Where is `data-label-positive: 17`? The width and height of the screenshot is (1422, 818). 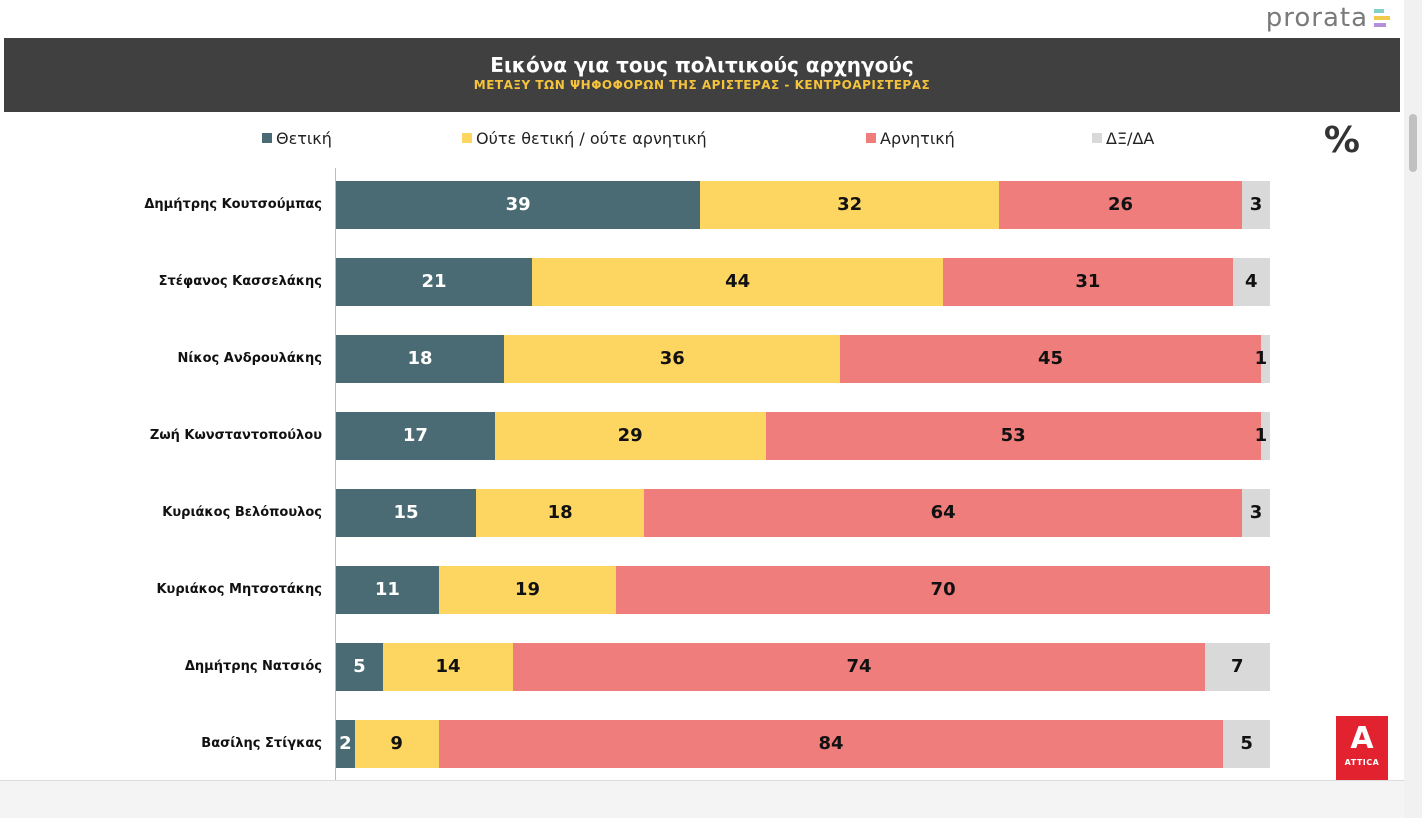
data-label-positive: 17 is located at coordinates (415, 435).